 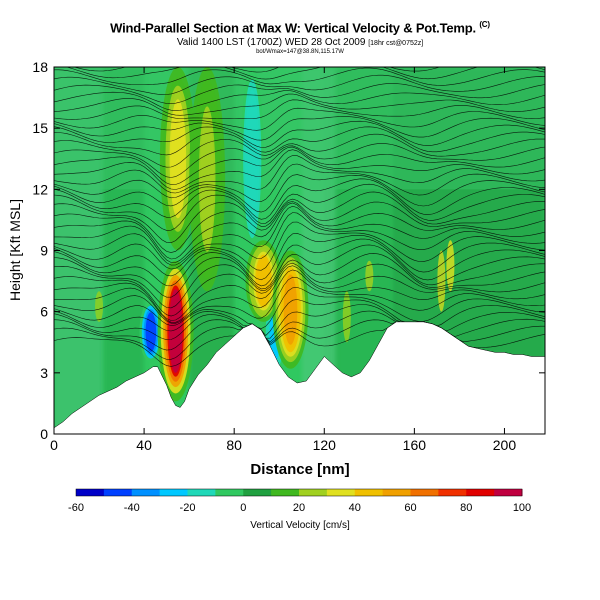 I want to click on y-tick-label: 18, so click(x=40, y=67).